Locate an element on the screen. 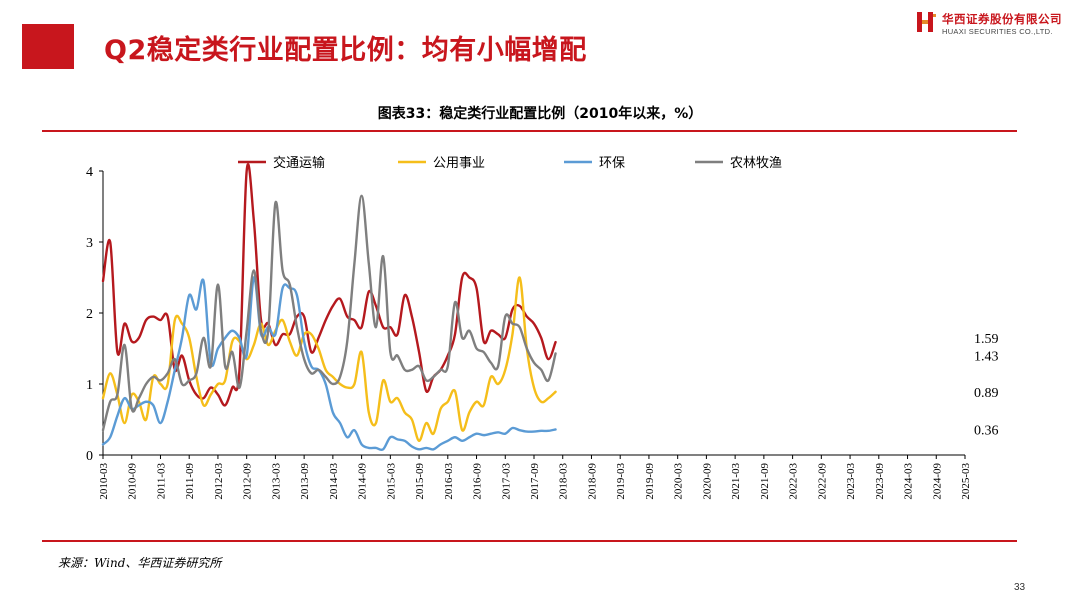 The height and width of the screenshot is (605, 1080). x-tick-label: 2022-09 is located at coordinates (822, 481).